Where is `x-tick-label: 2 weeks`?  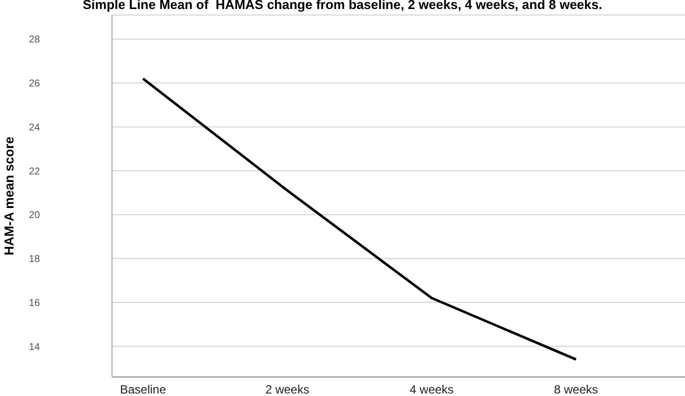
x-tick-label: 2 weeks is located at coordinates (287, 389).